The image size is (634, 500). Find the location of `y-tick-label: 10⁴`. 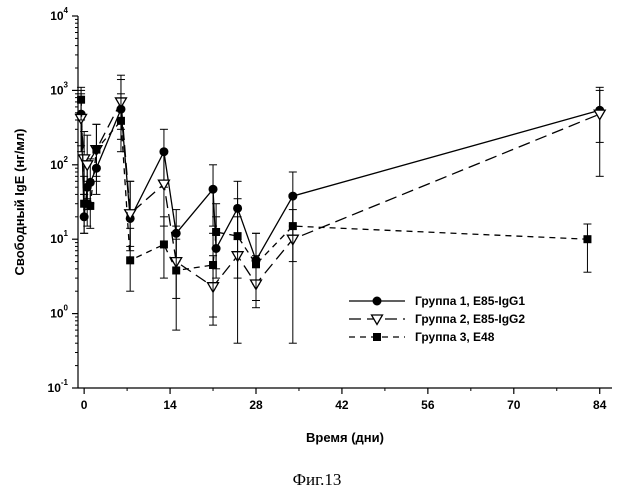

y-tick-label: 10⁴ is located at coordinates (59, 14).